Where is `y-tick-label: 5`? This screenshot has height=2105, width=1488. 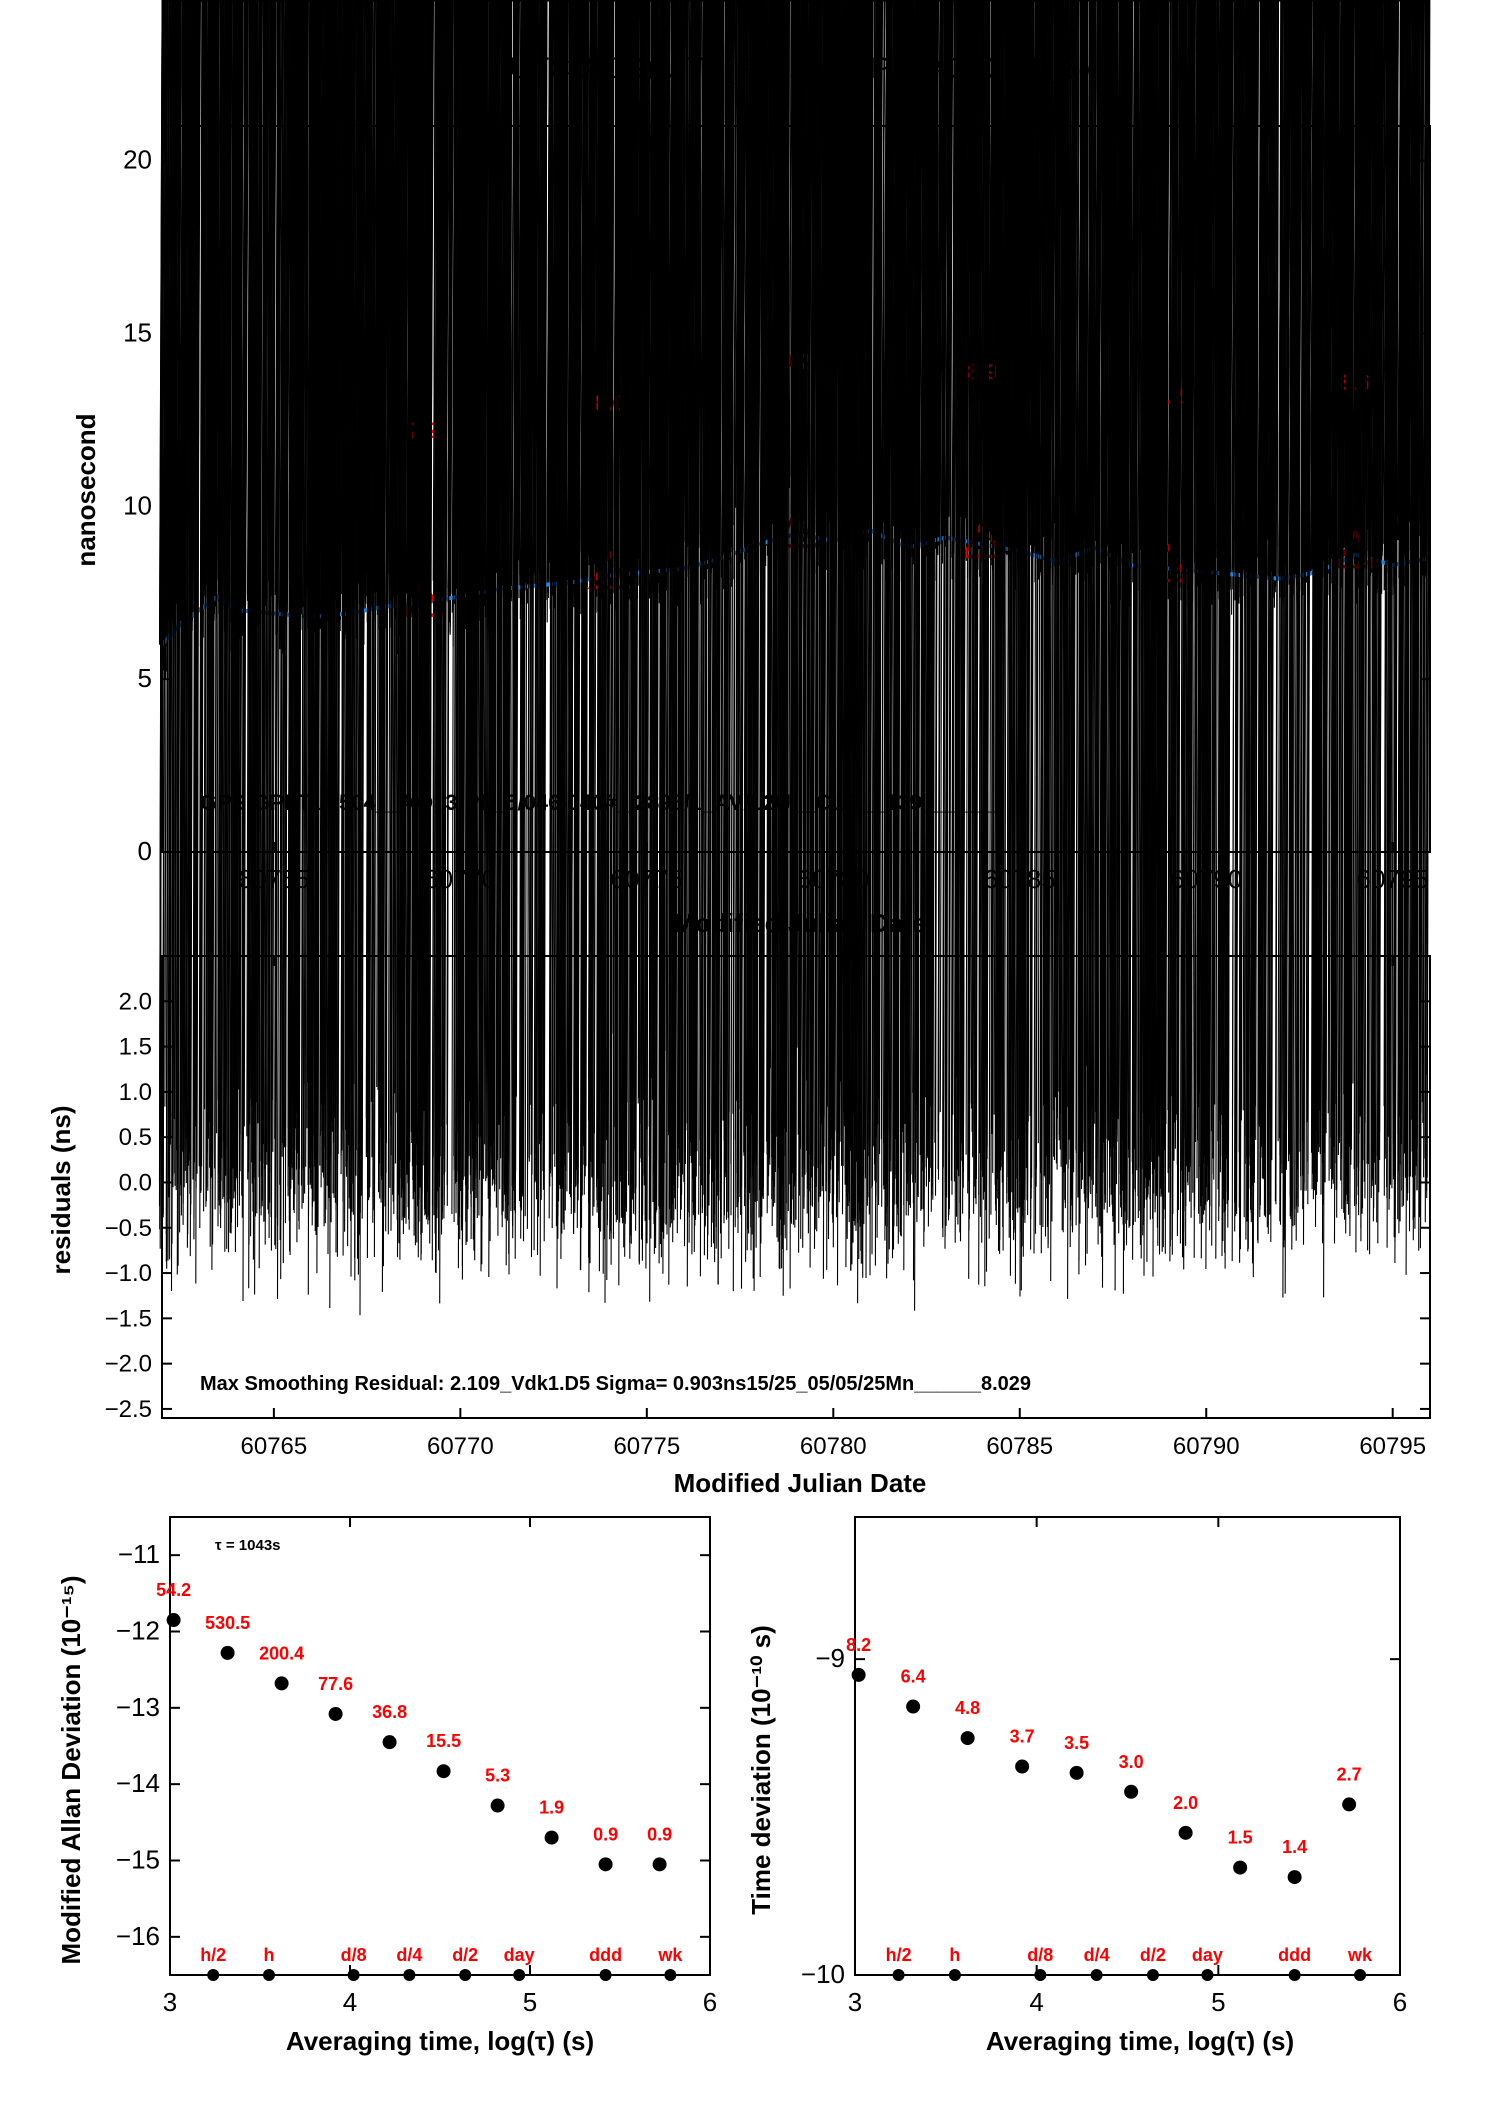 y-tick-label: 5 is located at coordinates (145, 678).